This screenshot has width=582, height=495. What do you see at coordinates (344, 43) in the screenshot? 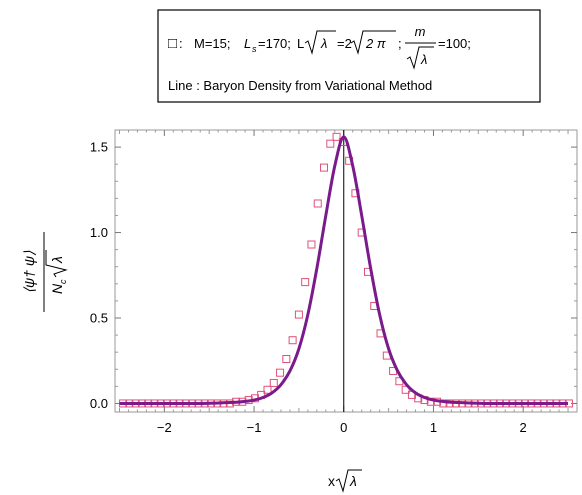
I see `legend-line1-eq2: =2` at bounding box center [344, 43].